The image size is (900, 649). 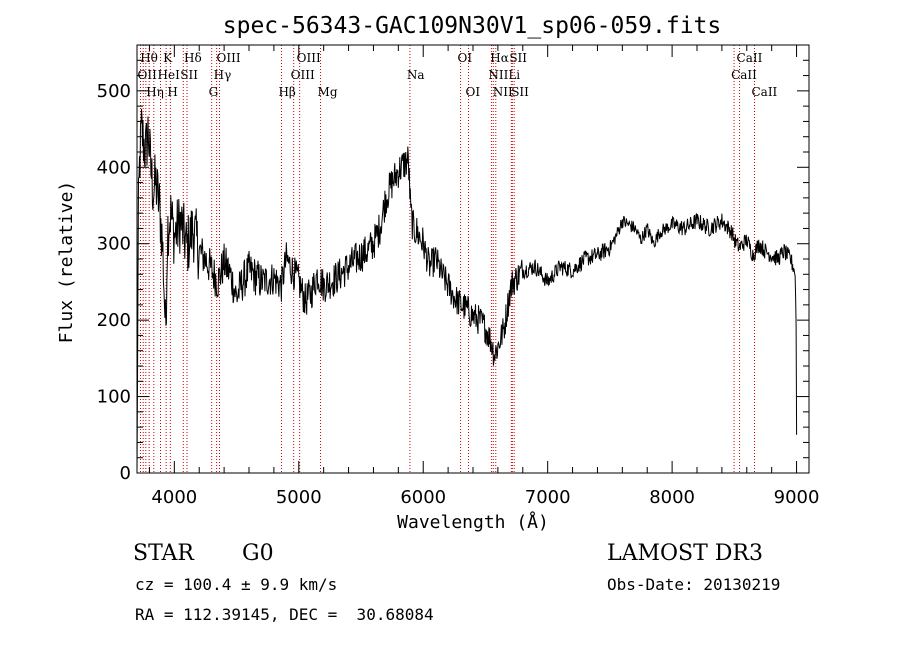 What do you see at coordinates (423, 497) in the screenshot?
I see `x-tick-label: 6000` at bounding box center [423, 497].